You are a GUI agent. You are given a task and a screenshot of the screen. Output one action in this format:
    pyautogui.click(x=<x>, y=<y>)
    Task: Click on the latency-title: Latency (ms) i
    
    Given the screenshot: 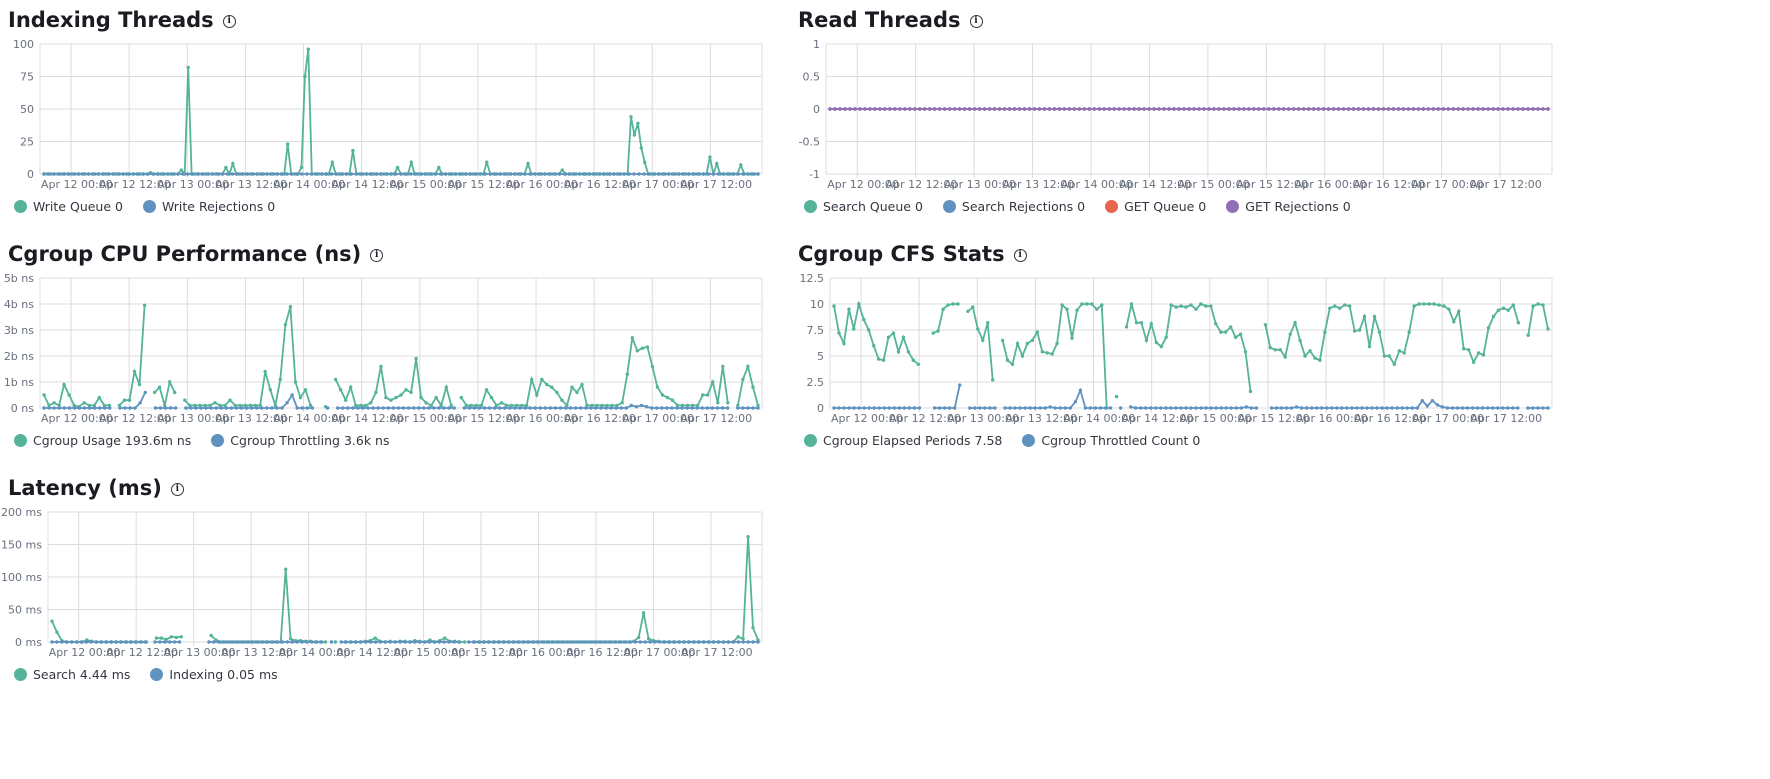 What is the action you would take?
    pyautogui.click(x=96, y=488)
    